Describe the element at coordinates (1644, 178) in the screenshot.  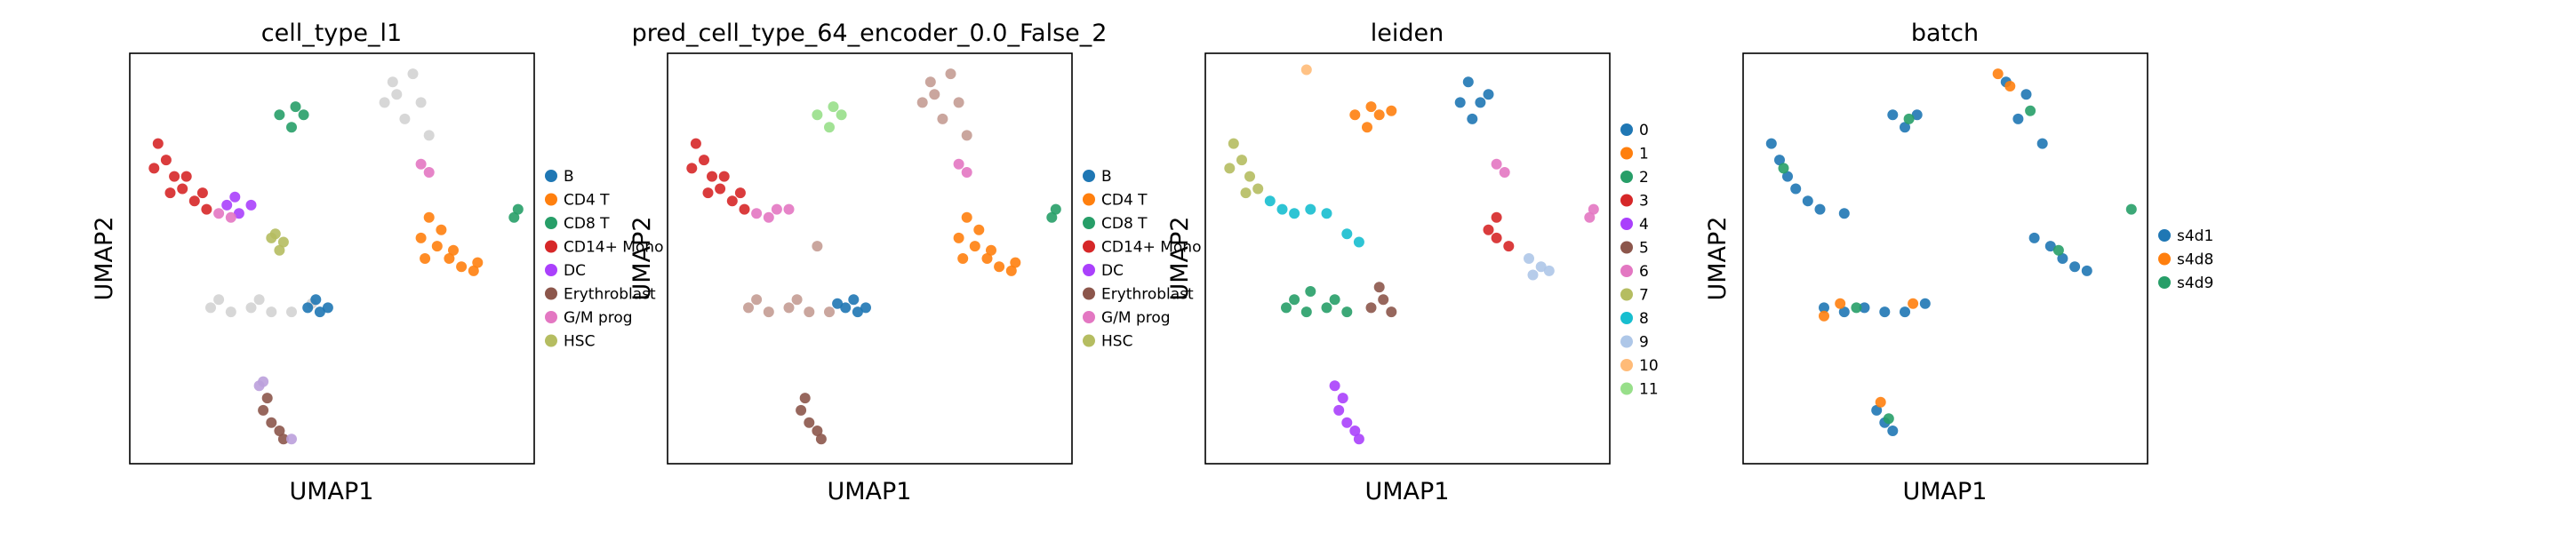
I see `legend-label: 2` at that location.